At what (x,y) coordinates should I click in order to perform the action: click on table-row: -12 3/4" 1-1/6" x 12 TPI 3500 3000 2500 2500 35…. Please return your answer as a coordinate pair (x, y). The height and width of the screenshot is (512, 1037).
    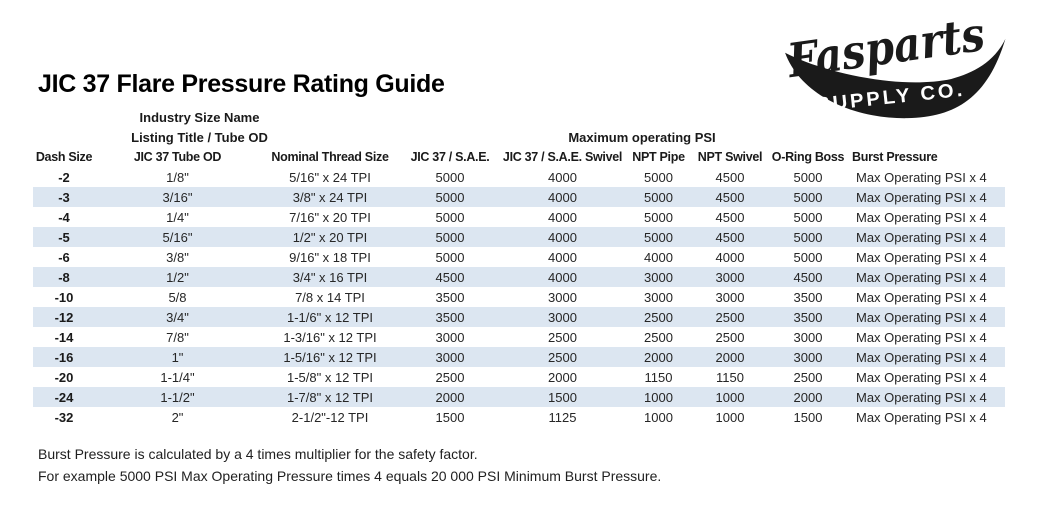
    Looking at the image, I should click on (519, 317).